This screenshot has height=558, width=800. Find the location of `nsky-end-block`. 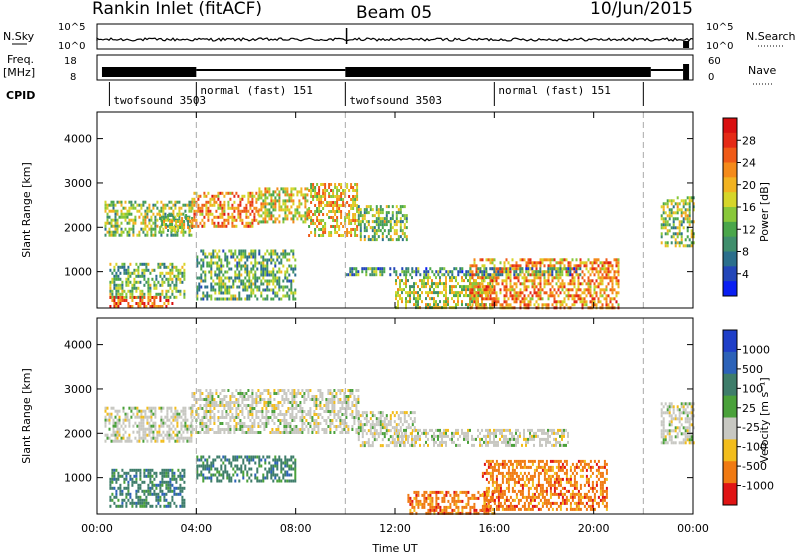

nsky-end-block is located at coordinates (686, 44).